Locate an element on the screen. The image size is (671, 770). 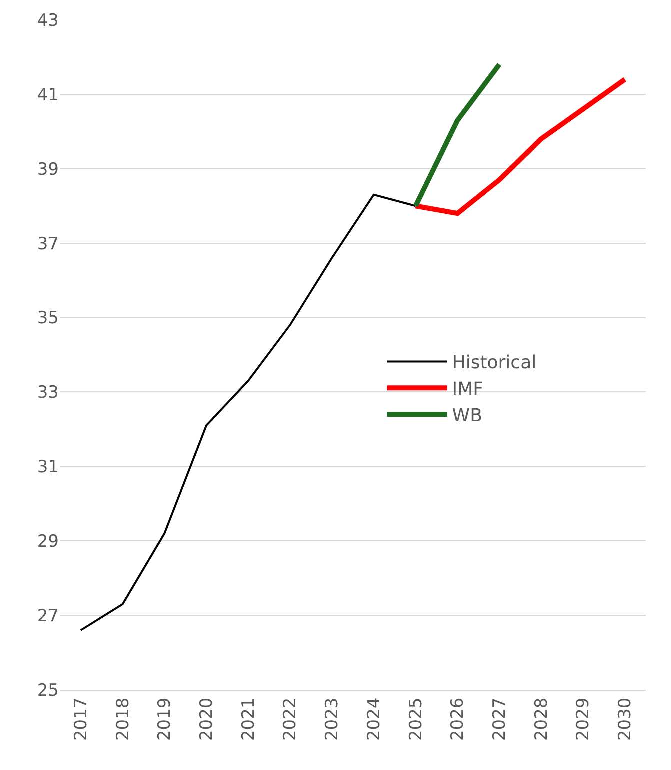
y-tick-label: 31 is located at coordinates (48, 468).